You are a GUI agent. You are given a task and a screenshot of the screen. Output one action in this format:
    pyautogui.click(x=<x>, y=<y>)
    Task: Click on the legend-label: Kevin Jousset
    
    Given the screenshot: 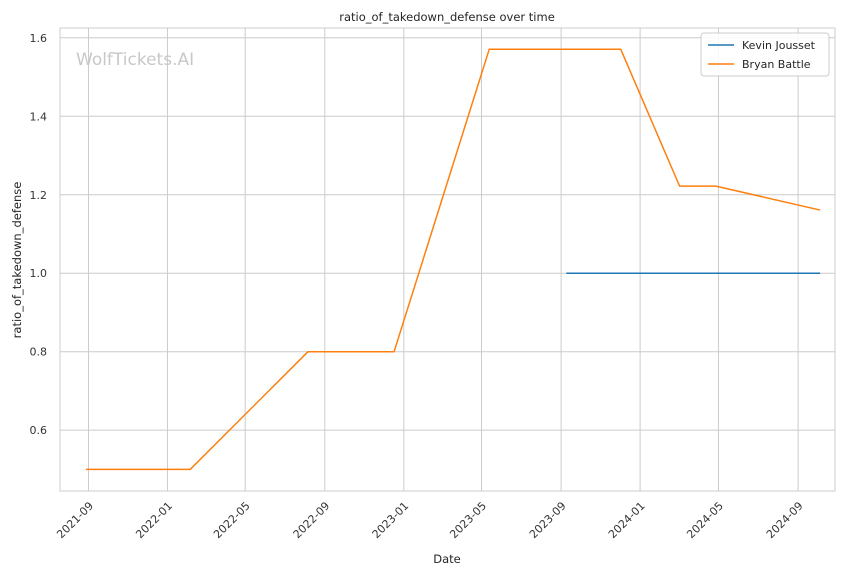 What is the action you would take?
    pyautogui.click(x=779, y=45)
    